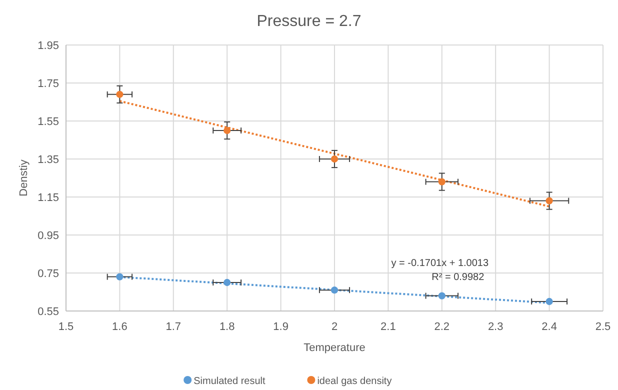 This screenshot has width=618, height=390. What do you see at coordinates (174, 327) in the screenshot?
I see `x-tick-label: 1.7` at bounding box center [174, 327].